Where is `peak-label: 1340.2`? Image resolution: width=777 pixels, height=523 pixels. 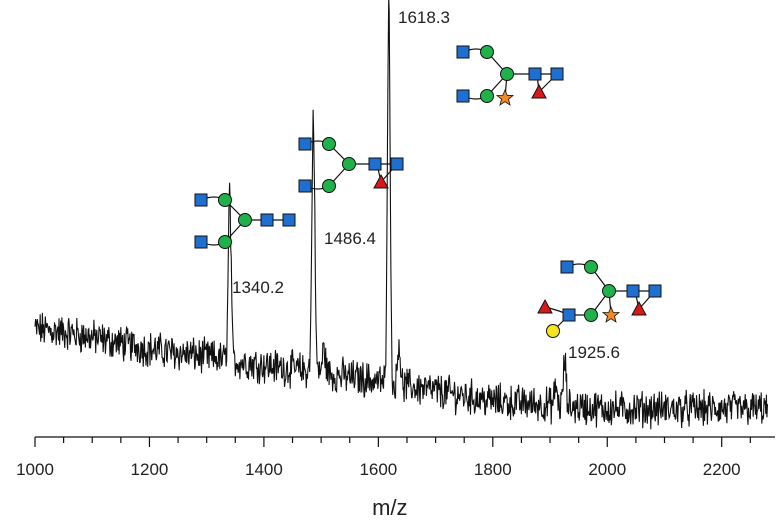 peak-label: 1340.2 is located at coordinates (258, 287).